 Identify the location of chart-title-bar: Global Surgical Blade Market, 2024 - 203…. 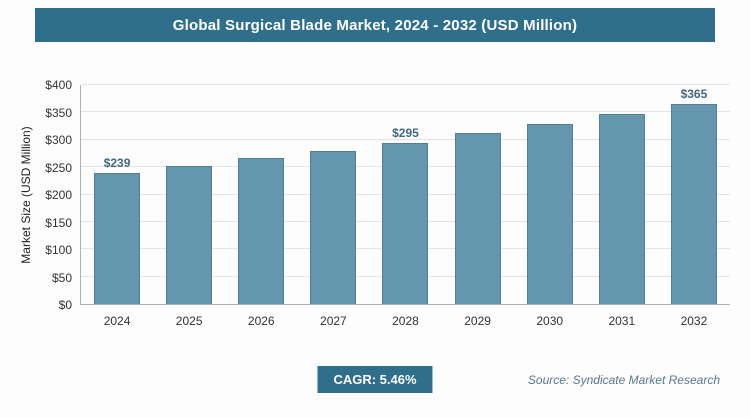
(375, 25).